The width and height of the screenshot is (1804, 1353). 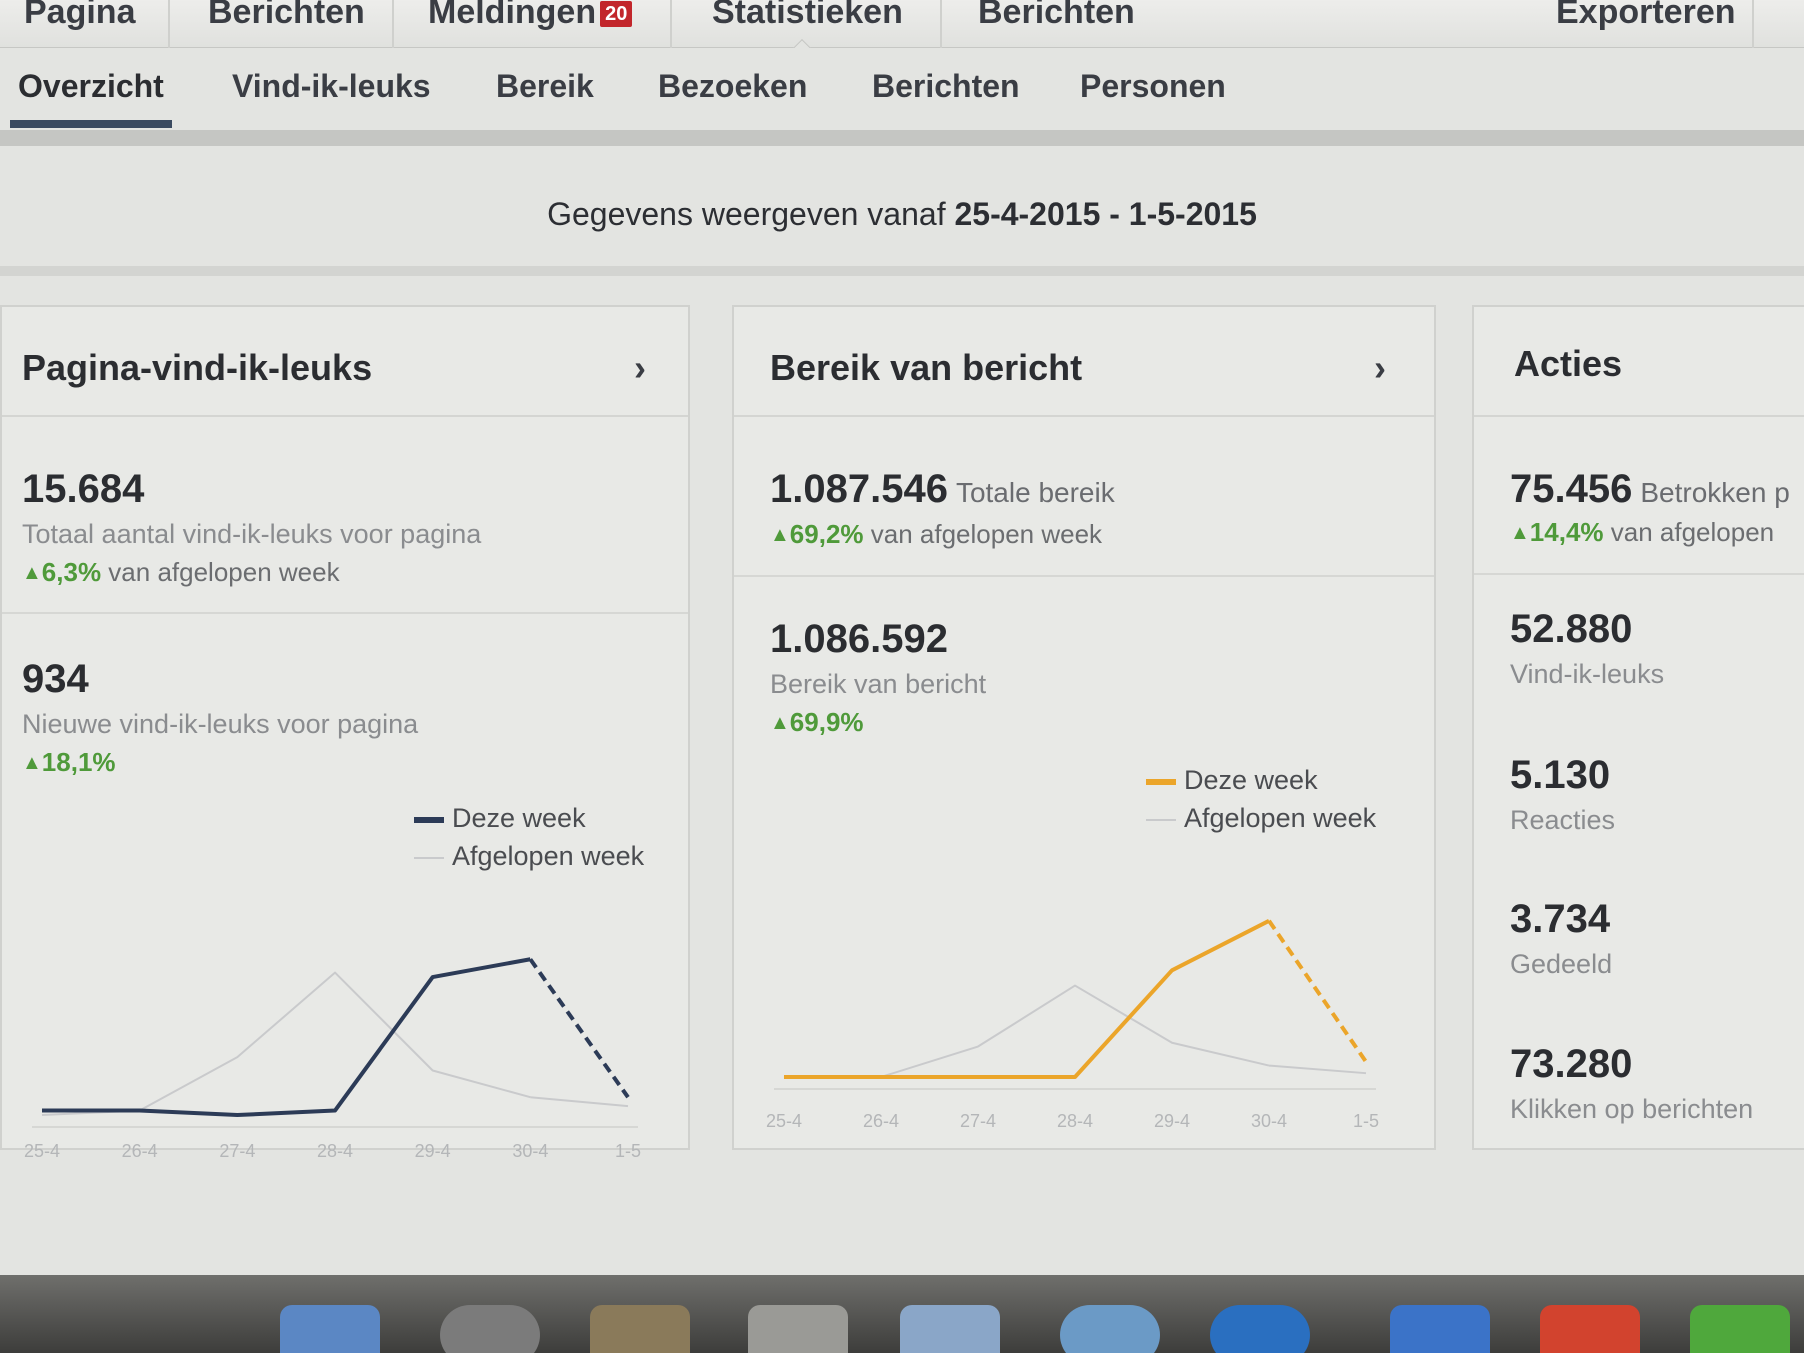 I want to click on engaged-value: 75.456 Betrokken p, so click(x=1650, y=489).